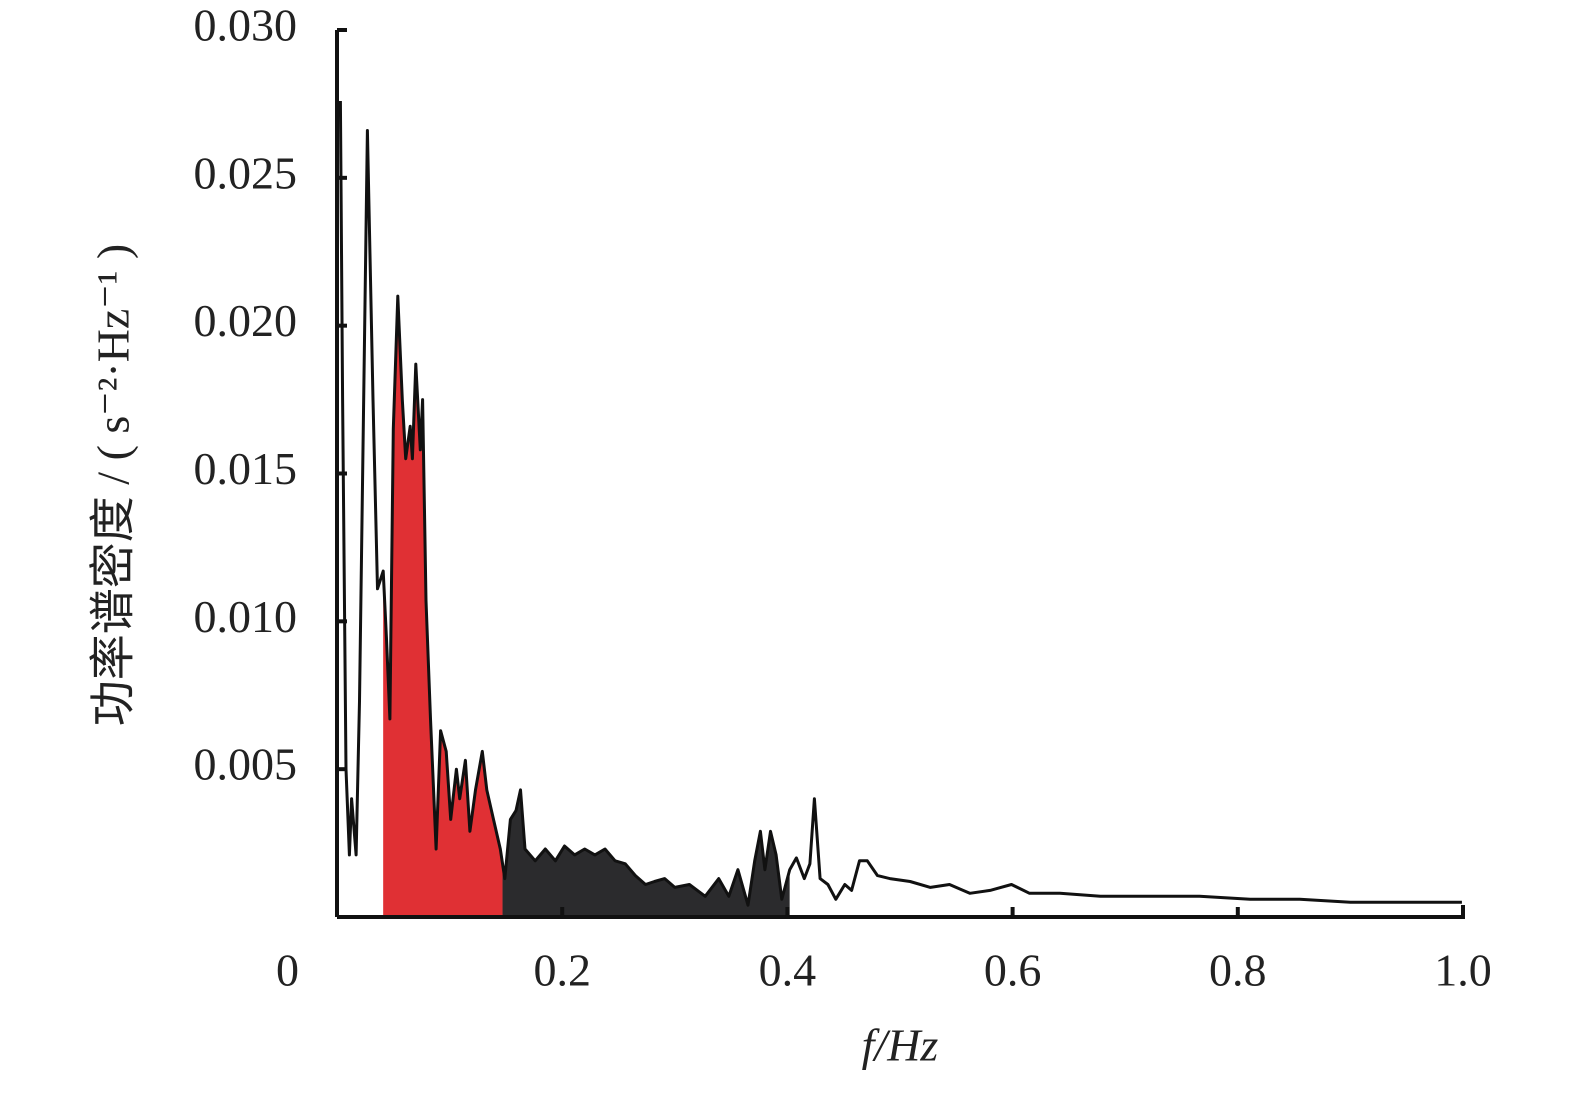  I want to click on y-tick-label: 0.015, so click(246, 468).